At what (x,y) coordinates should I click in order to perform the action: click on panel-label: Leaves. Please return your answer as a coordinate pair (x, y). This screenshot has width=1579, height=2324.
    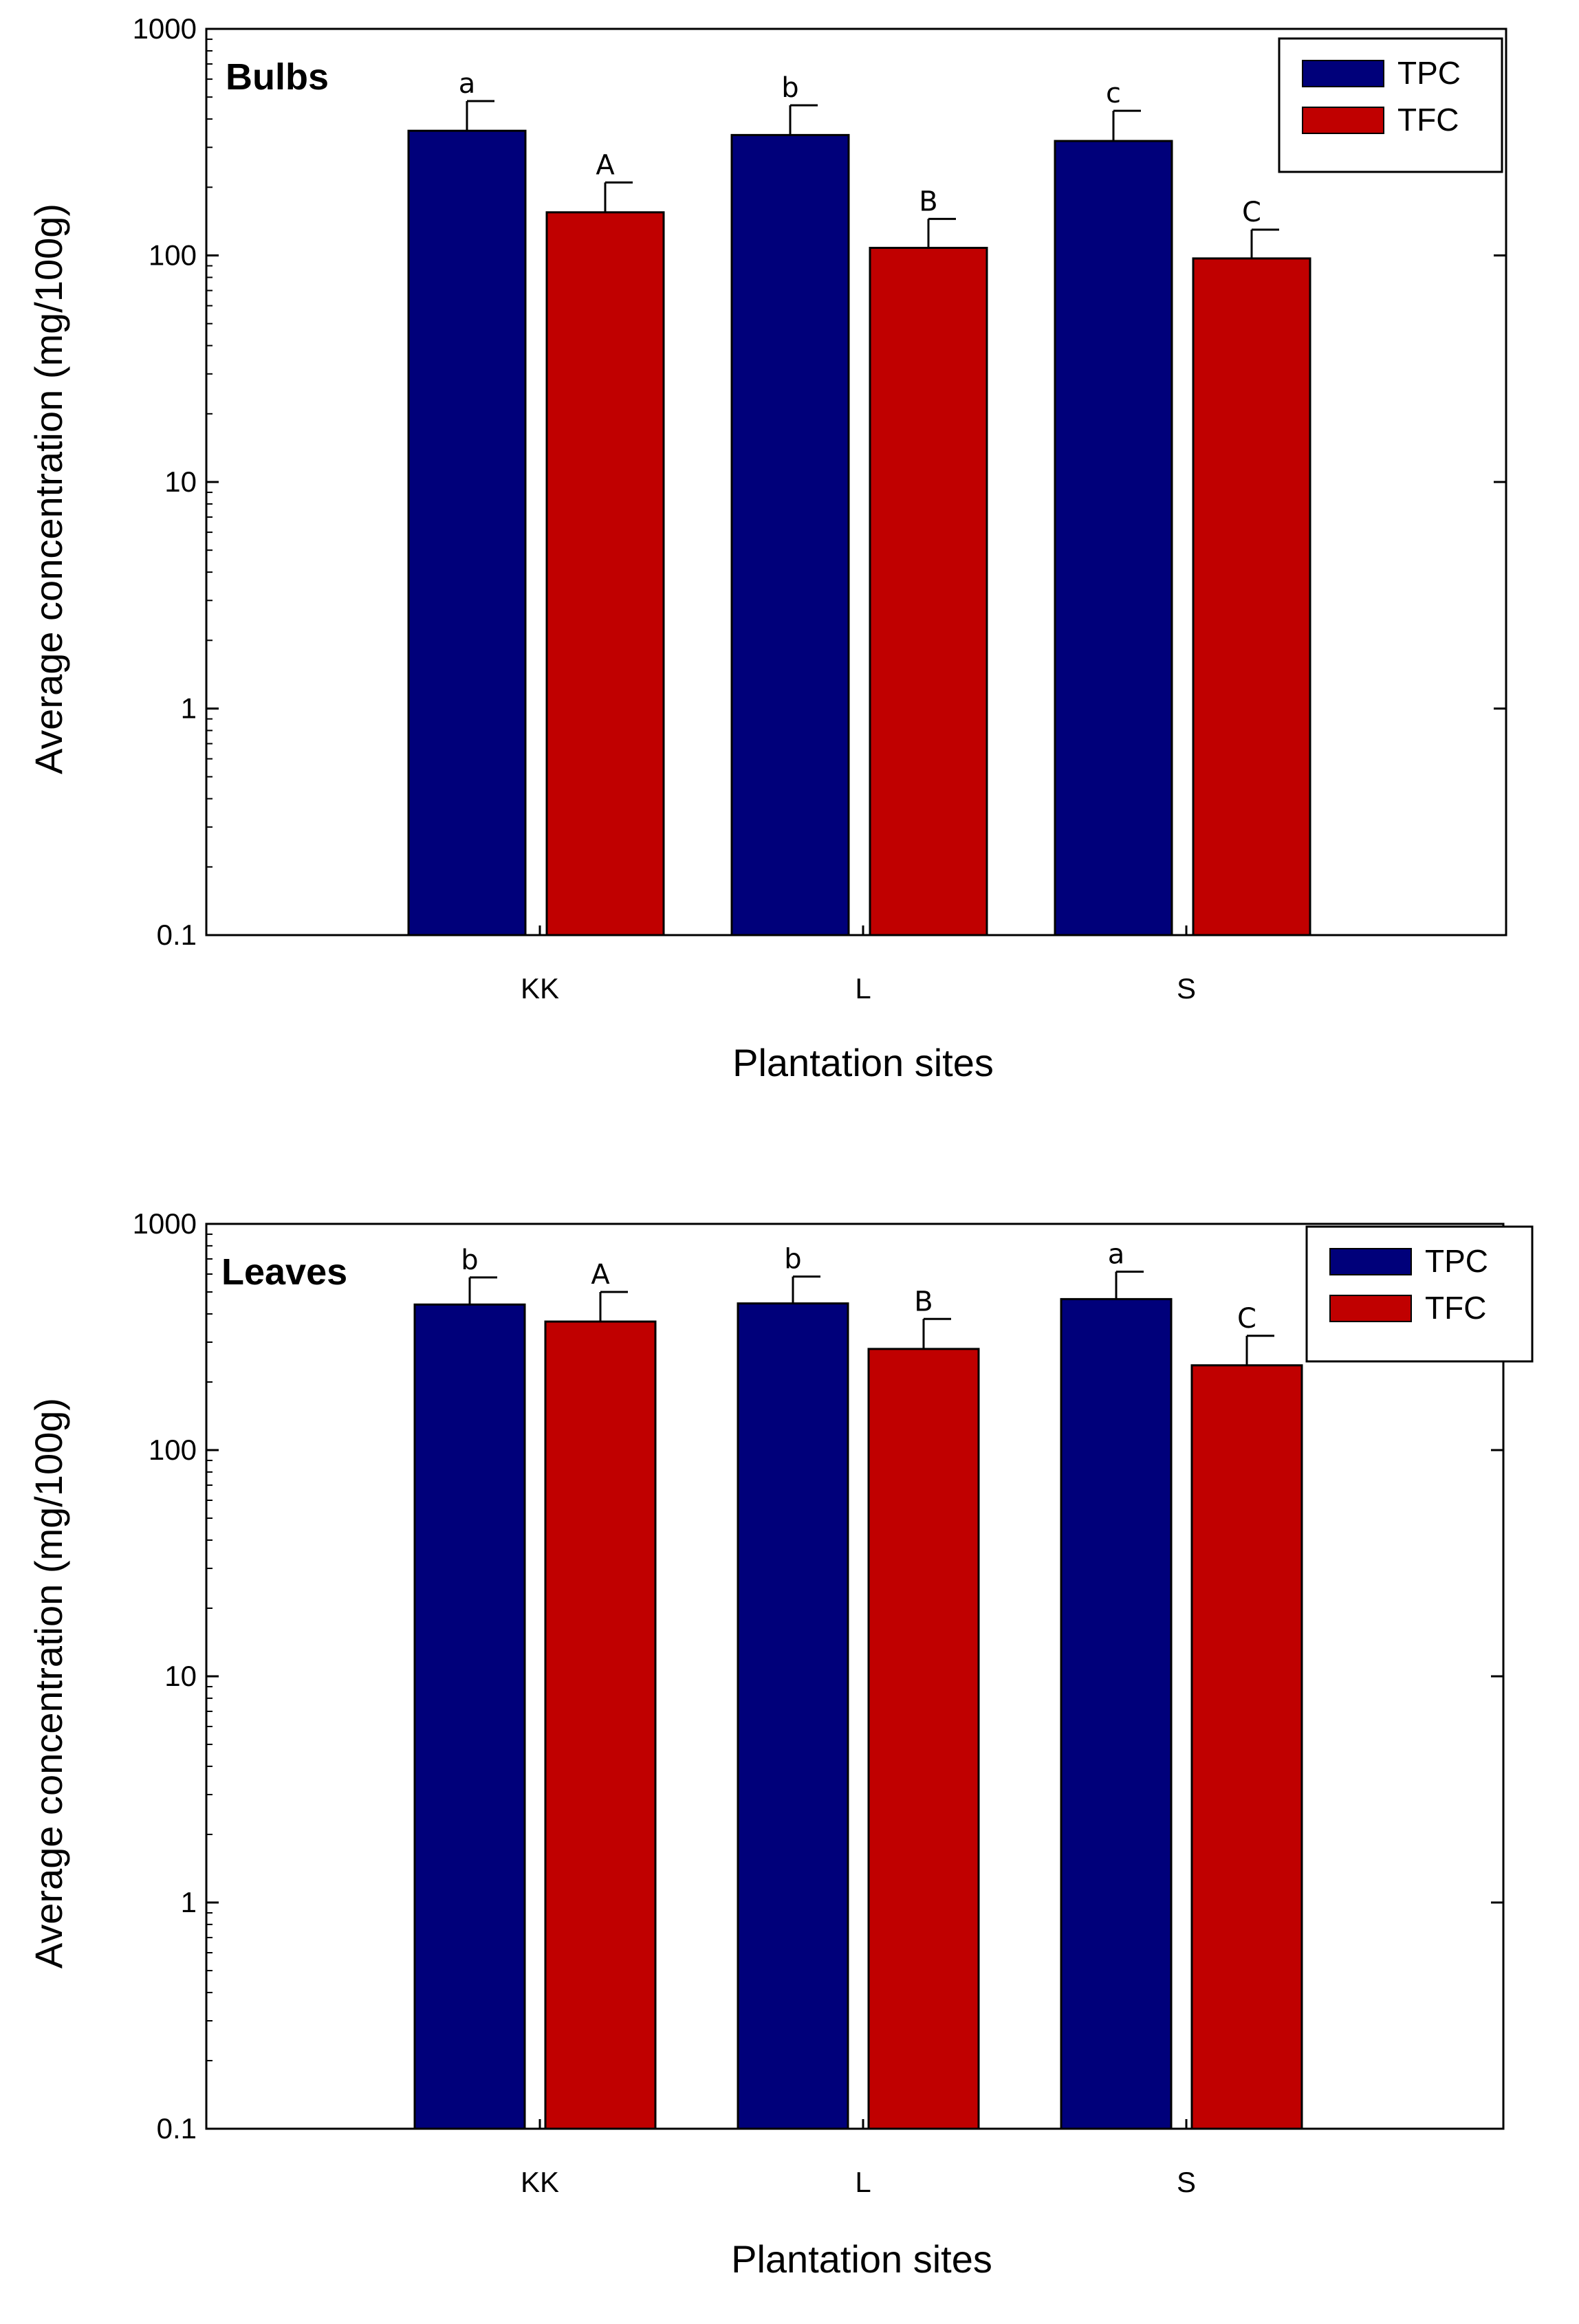
    Looking at the image, I should click on (284, 1272).